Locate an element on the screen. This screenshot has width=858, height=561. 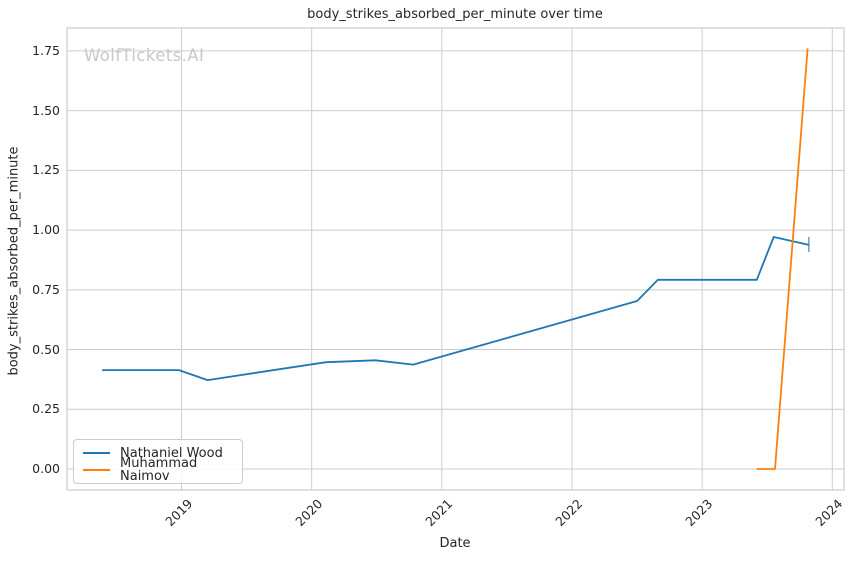
y-tick-label: 0.00 is located at coordinates (46, 468).